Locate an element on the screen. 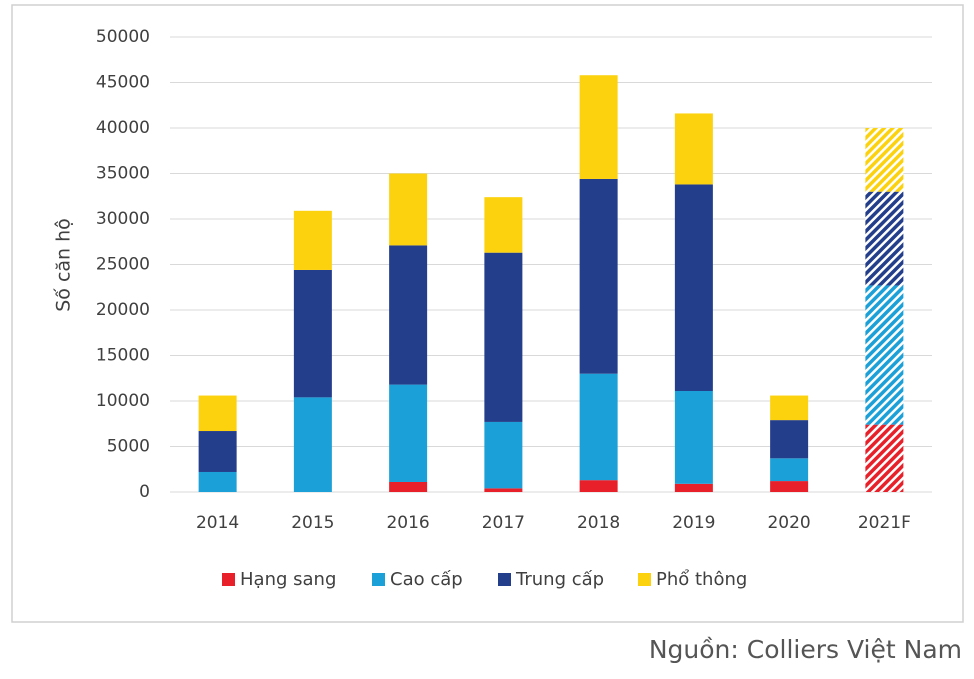 The image size is (974, 679). x-tick-label: 2018 is located at coordinates (598, 523).